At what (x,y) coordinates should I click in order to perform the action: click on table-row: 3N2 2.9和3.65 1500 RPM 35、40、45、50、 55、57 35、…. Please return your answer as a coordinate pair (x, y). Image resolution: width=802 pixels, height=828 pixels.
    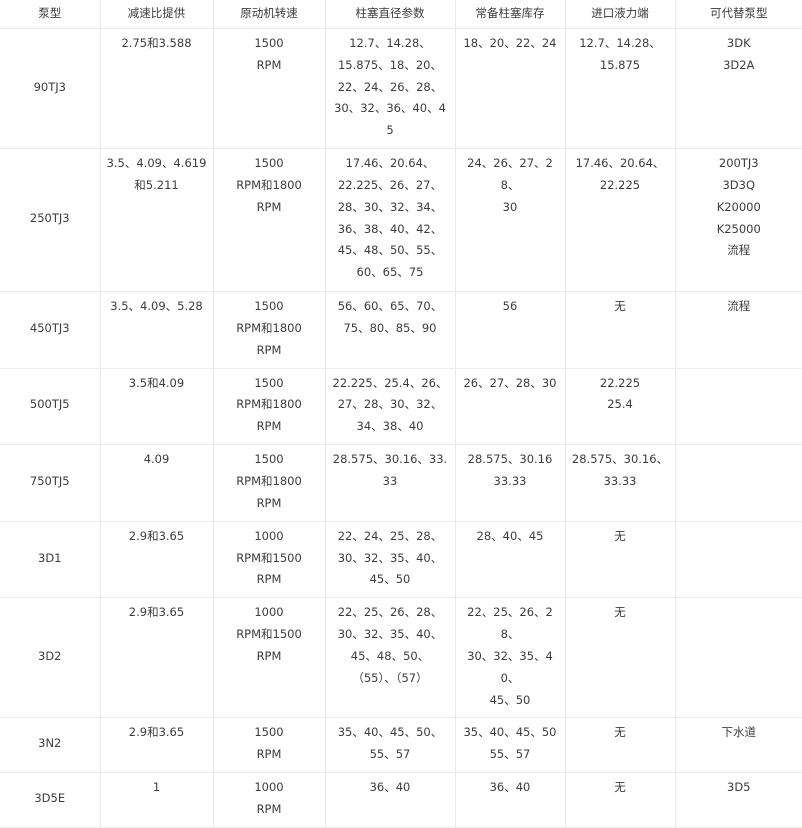
    Looking at the image, I should click on (401, 745).